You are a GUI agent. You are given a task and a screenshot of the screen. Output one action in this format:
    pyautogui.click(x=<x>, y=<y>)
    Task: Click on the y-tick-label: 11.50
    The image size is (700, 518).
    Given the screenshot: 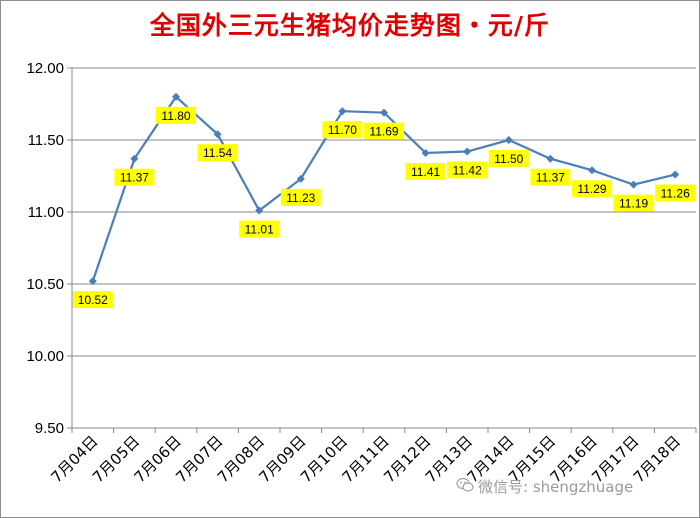 What is the action you would take?
    pyautogui.click(x=46, y=140)
    